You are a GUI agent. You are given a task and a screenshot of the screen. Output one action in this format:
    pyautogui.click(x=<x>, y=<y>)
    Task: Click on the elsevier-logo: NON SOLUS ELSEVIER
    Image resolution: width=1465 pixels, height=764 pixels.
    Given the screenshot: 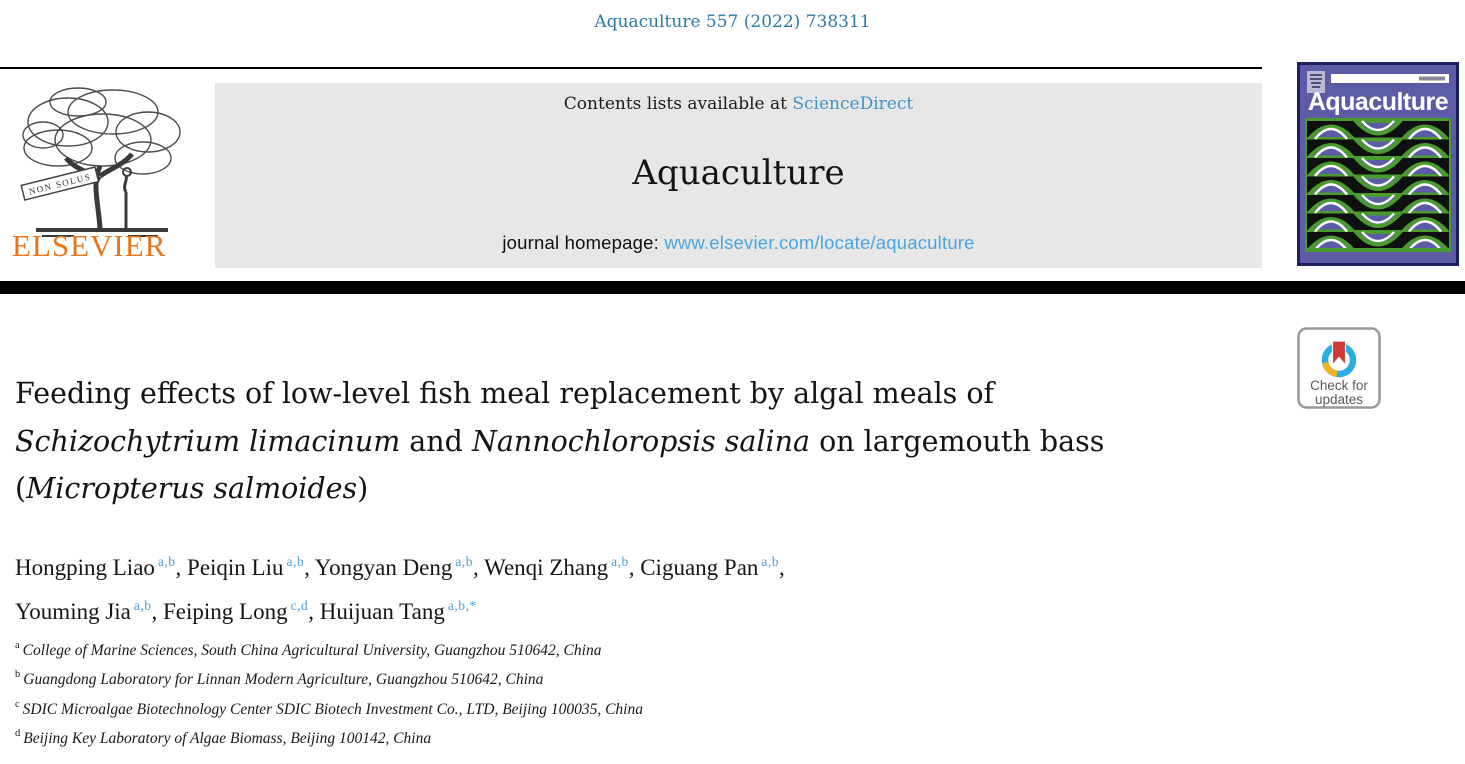 What is the action you would take?
    pyautogui.click(x=103, y=177)
    